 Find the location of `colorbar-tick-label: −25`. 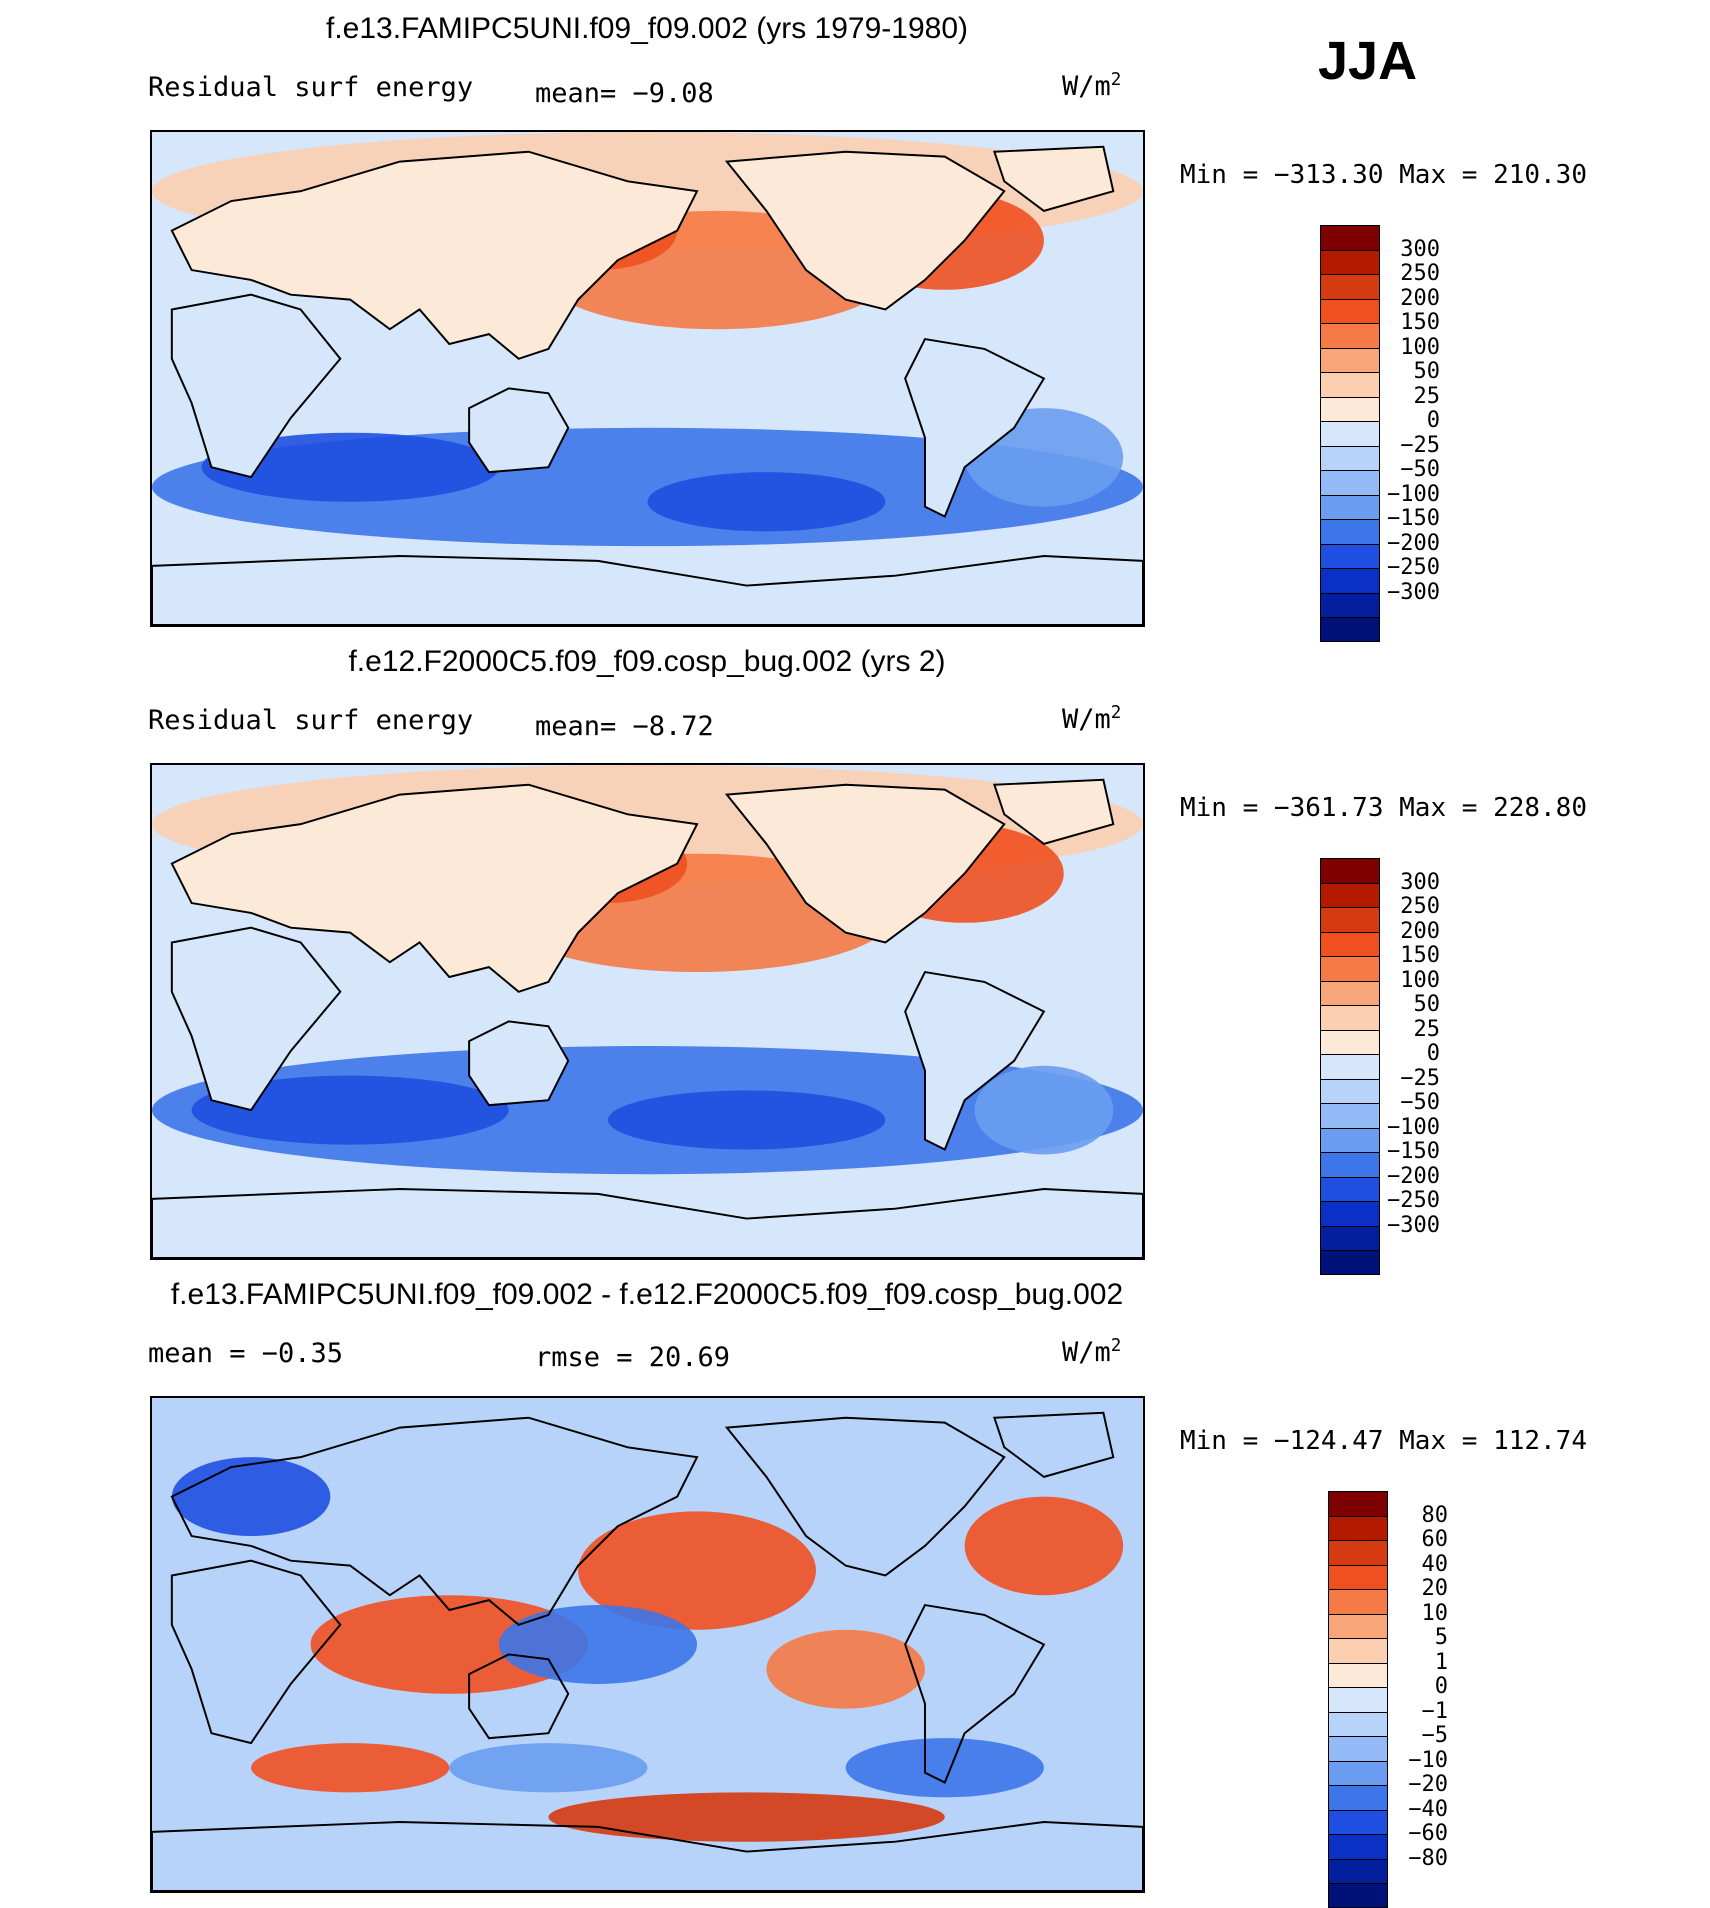

colorbar-tick-label: −25 is located at coordinates (1420, 1078).